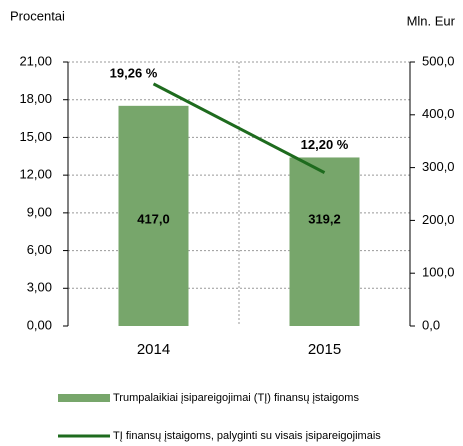 This screenshot has height=446, width=463. What do you see at coordinates (39, 287) in the screenshot?
I see `y-tick-label: 3,00` at bounding box center [39, 287].